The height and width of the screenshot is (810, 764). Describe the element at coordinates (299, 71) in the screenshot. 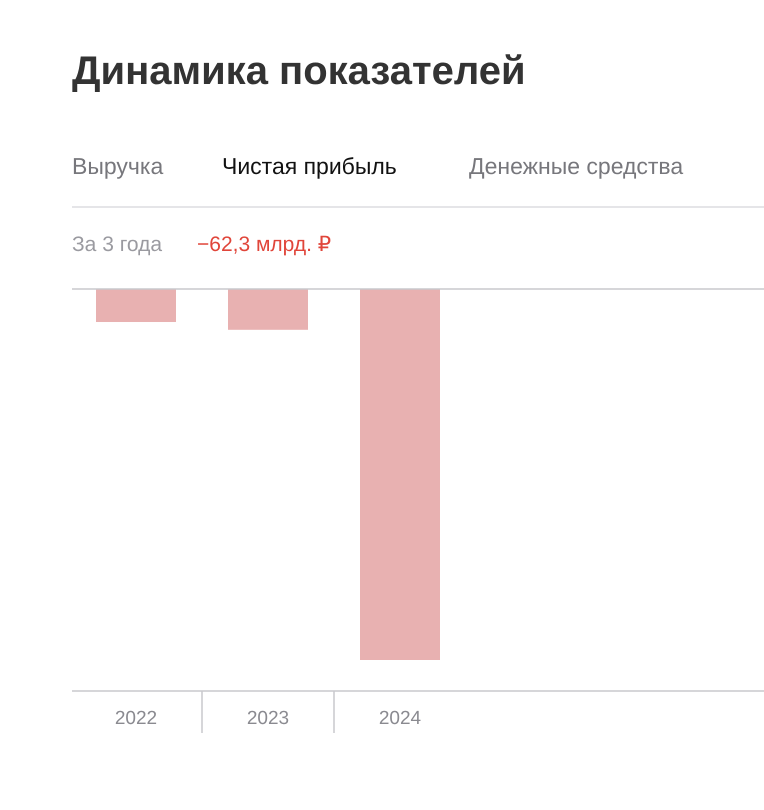

I see `chart-title: Динамика показателей` at that location.